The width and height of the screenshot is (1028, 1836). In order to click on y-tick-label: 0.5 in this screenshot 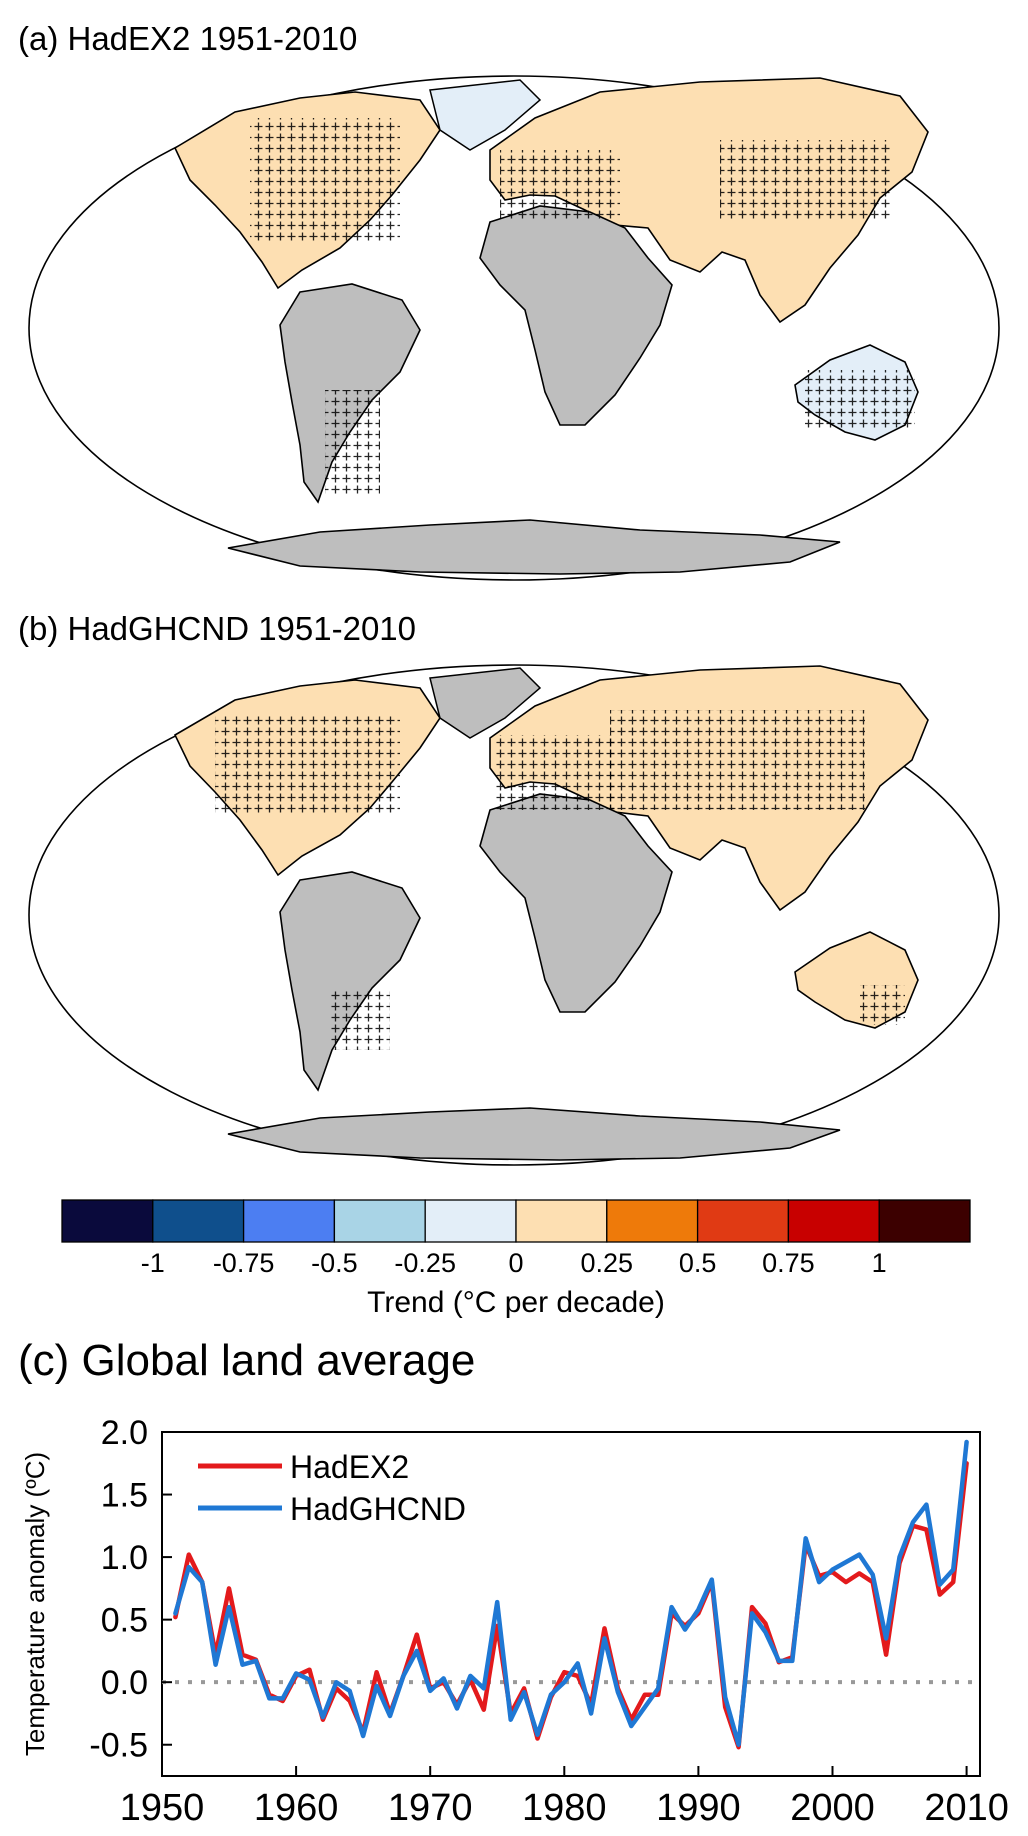, I will do `click(124, 1621)`.